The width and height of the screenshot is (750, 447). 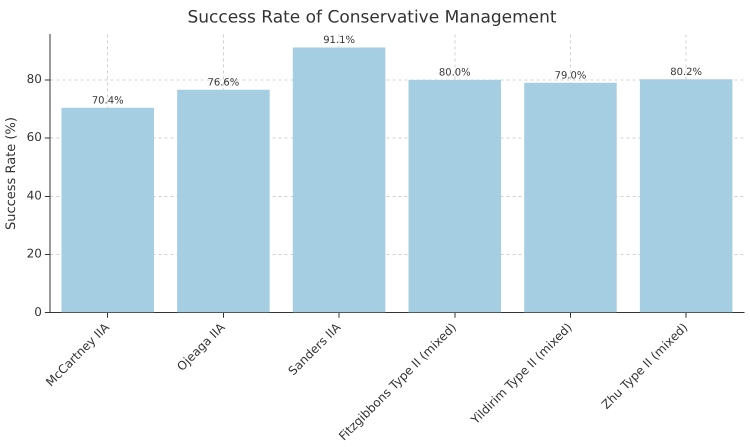 What do you see at coordinates (34, 137) in the screenshot?
I see `y-tick-label: 60` at bounding box center [34, 137].